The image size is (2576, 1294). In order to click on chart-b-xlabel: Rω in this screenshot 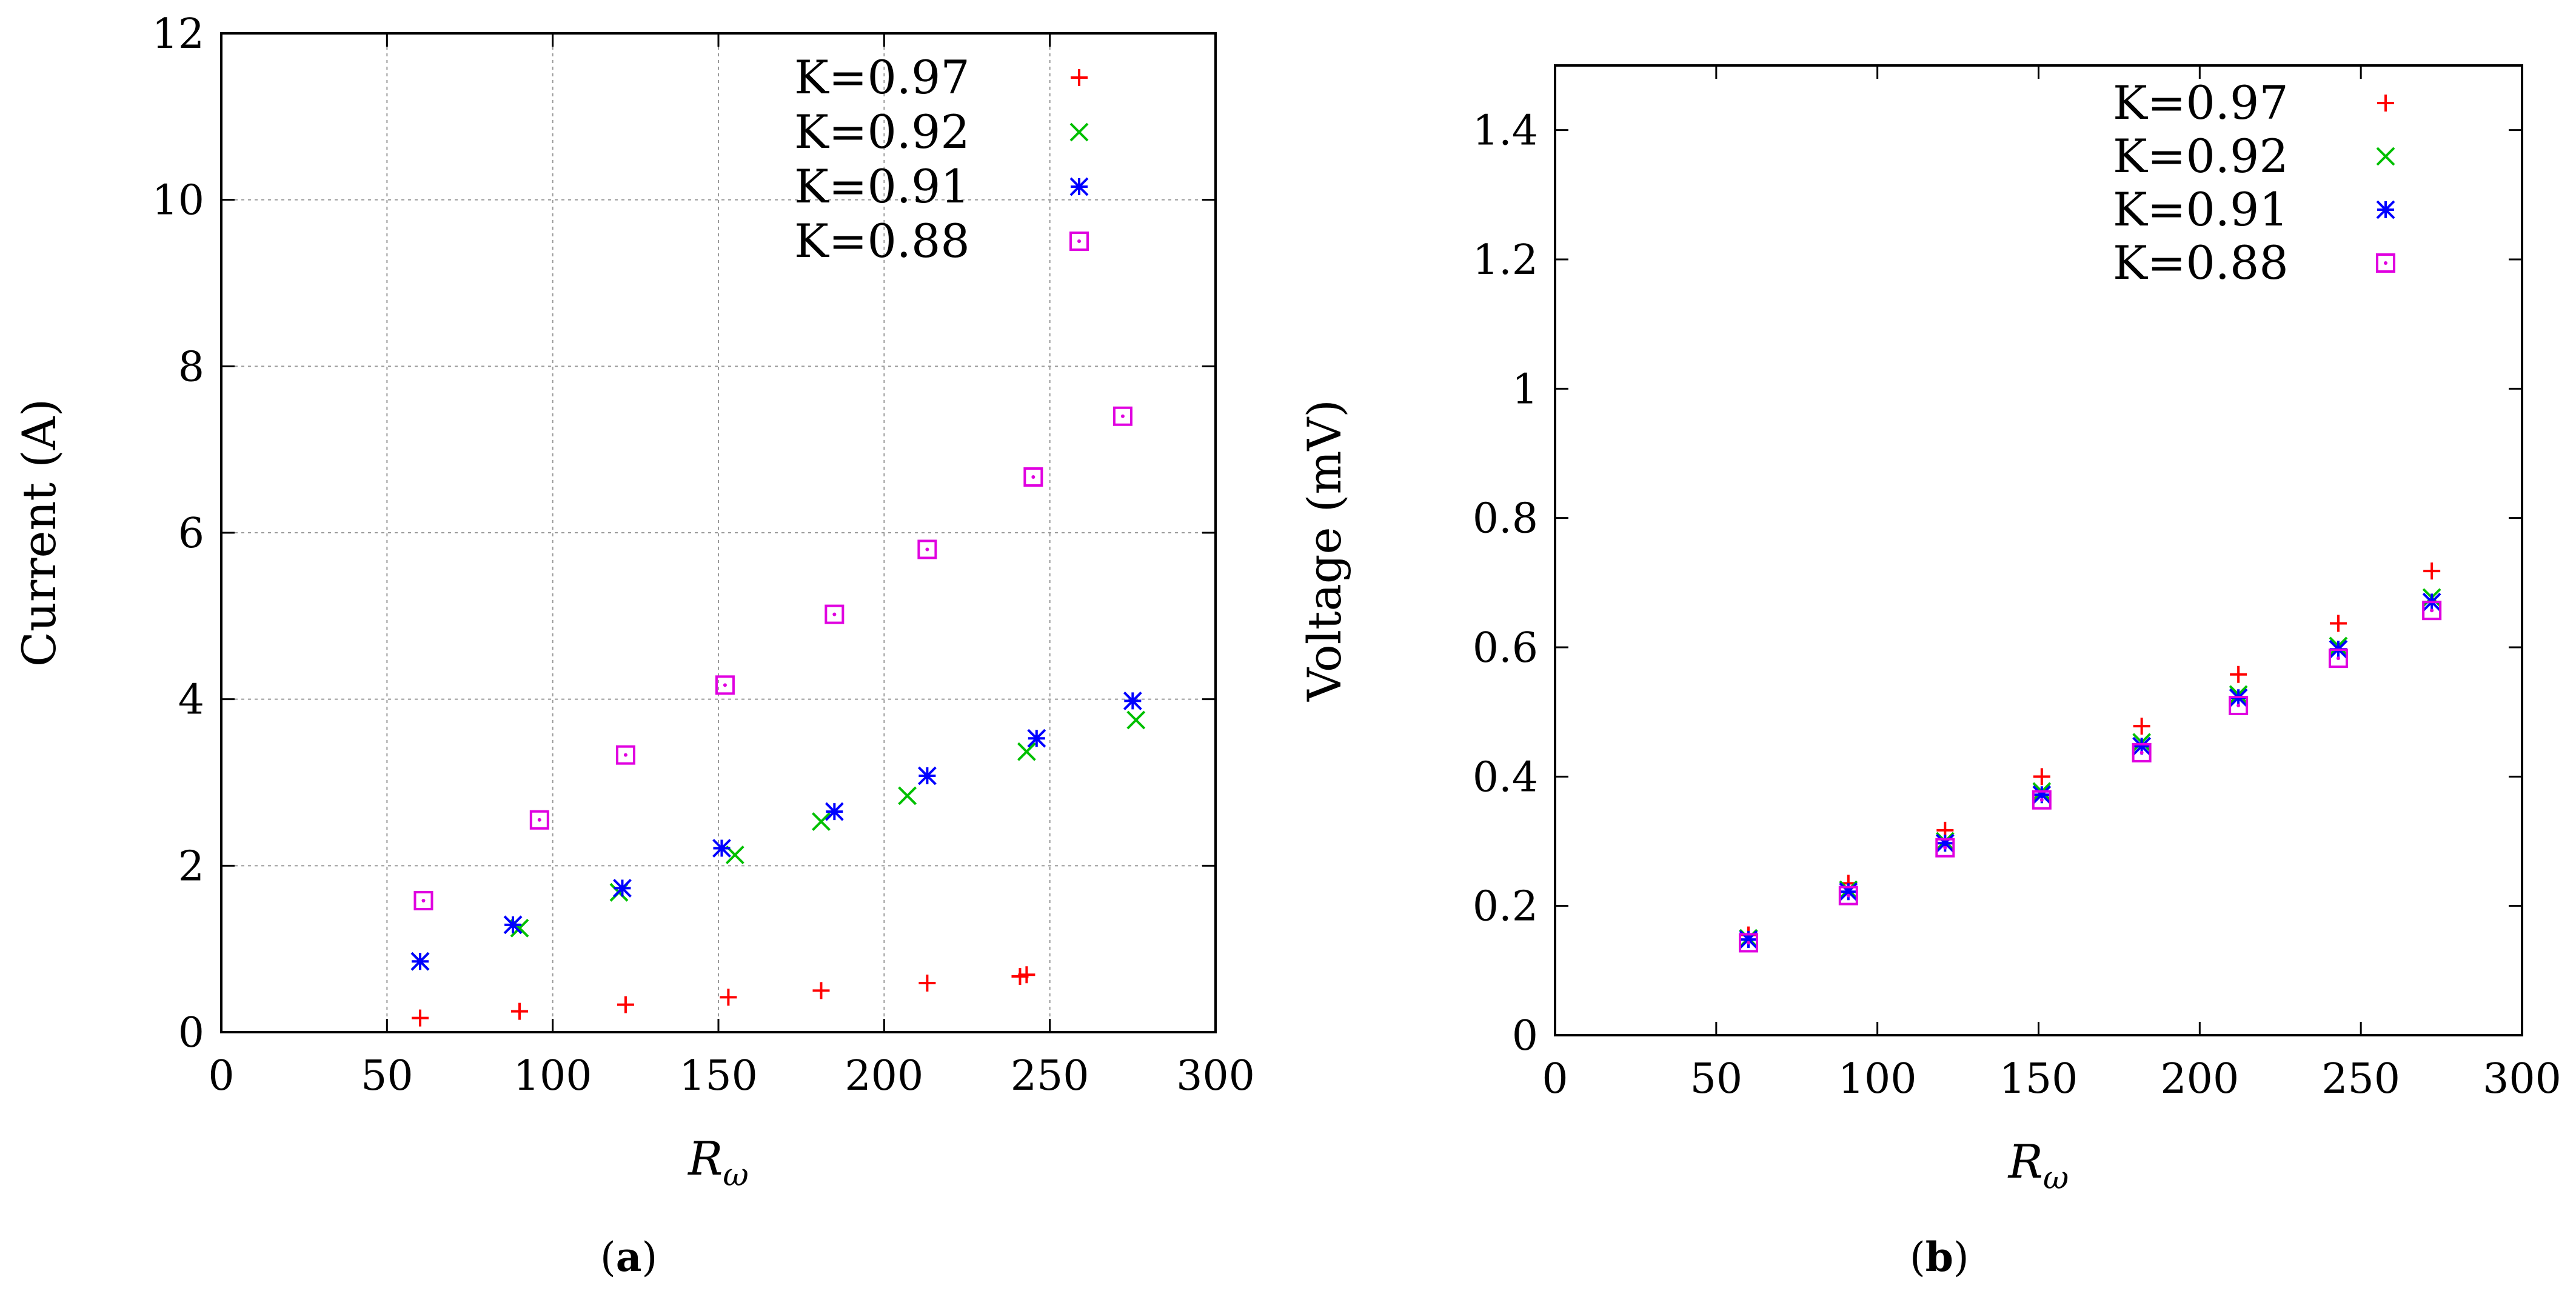, I will do `click(2038, 1166)`.